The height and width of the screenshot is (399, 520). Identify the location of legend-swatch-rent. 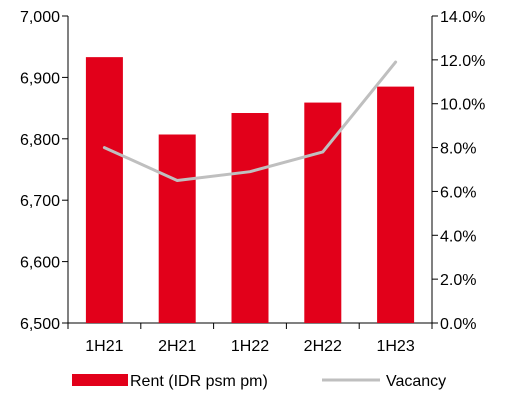
(100, 380).